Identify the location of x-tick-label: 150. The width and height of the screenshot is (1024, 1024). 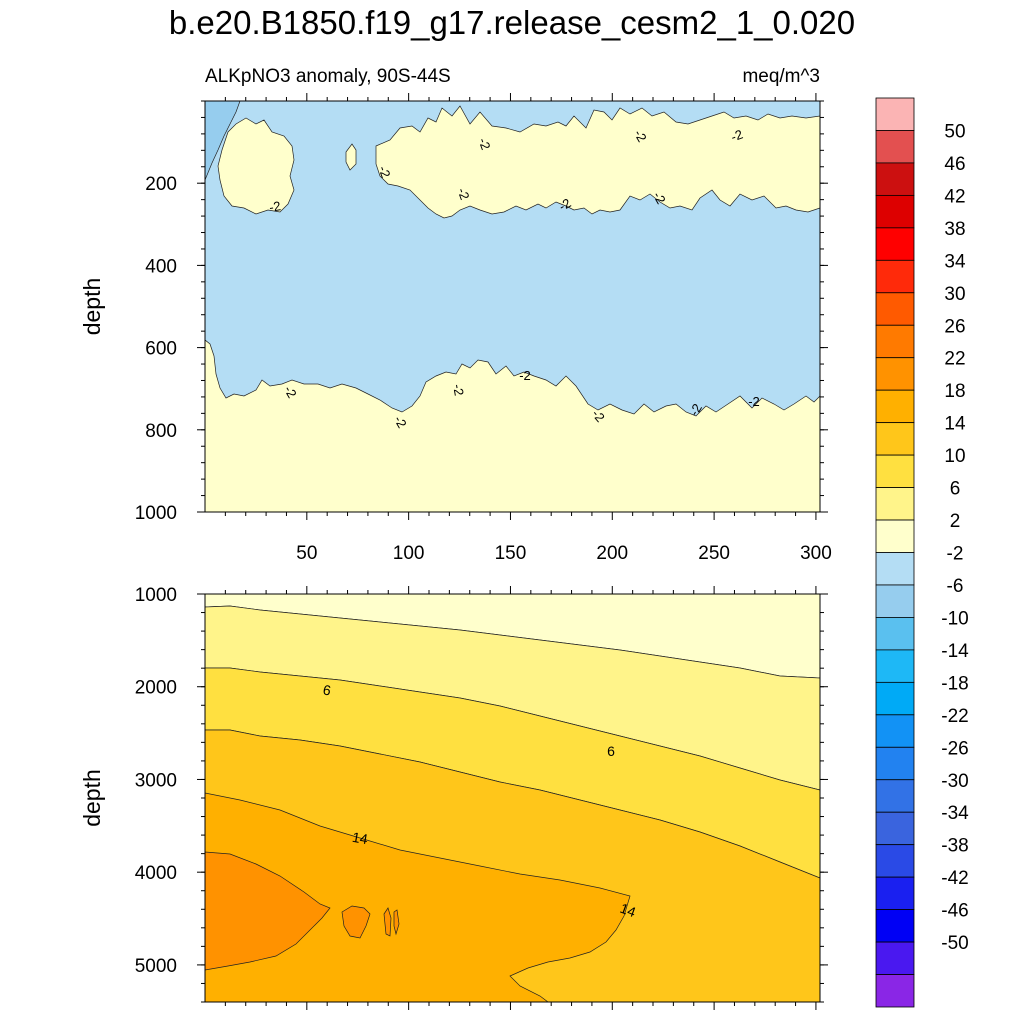
(511, 553).